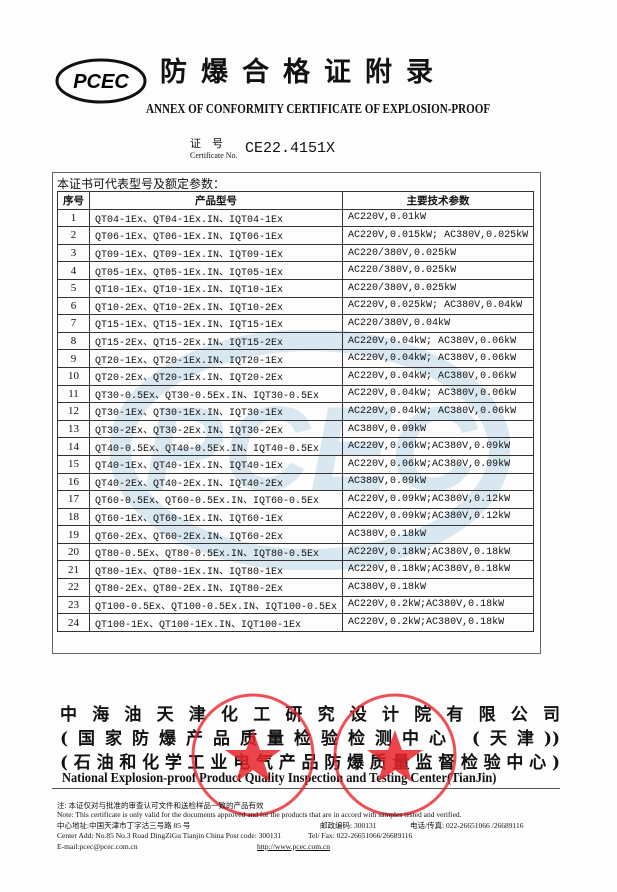 The image size is (617, 892). I want to click on email: E-mail:pcec@pcec.com.cn, so click(97, 846).